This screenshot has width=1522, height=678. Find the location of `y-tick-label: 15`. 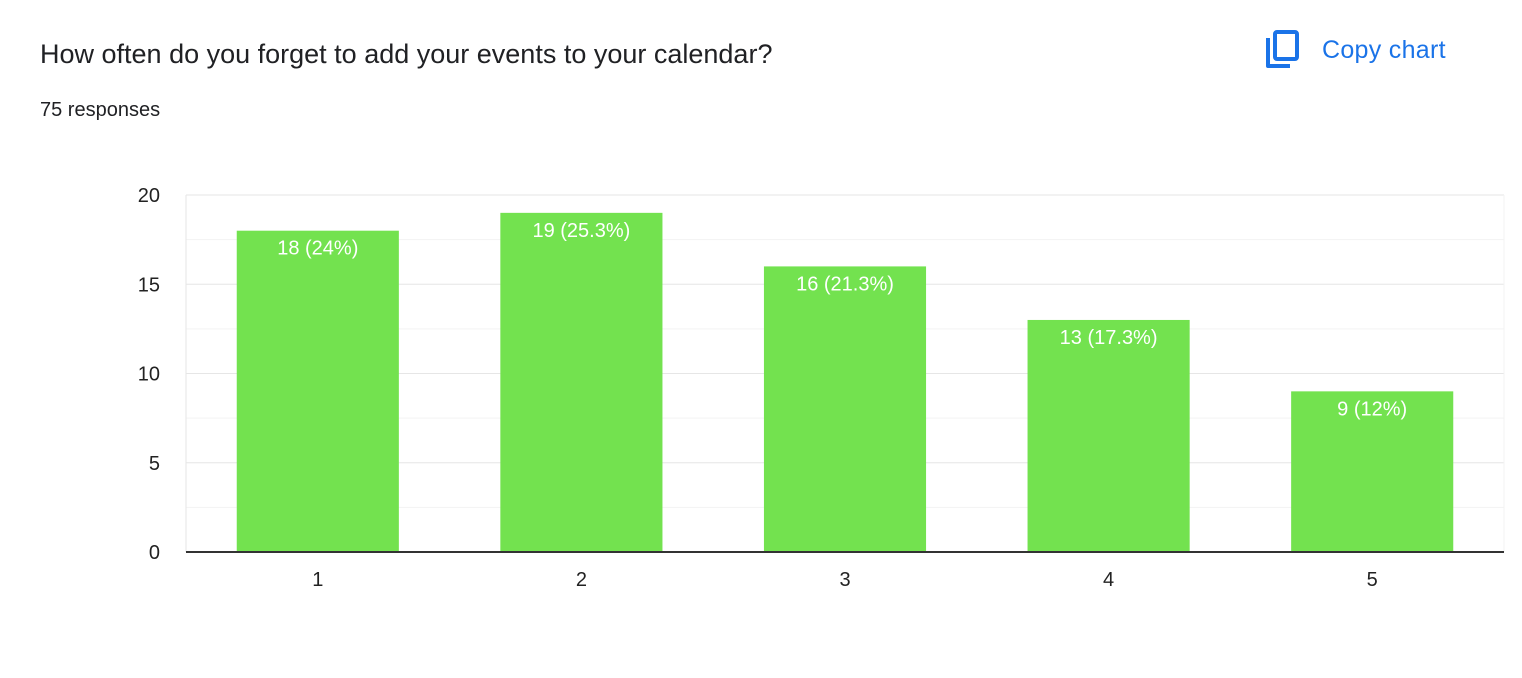

y-tick-label: 15 is located at coordinates (149, 285).